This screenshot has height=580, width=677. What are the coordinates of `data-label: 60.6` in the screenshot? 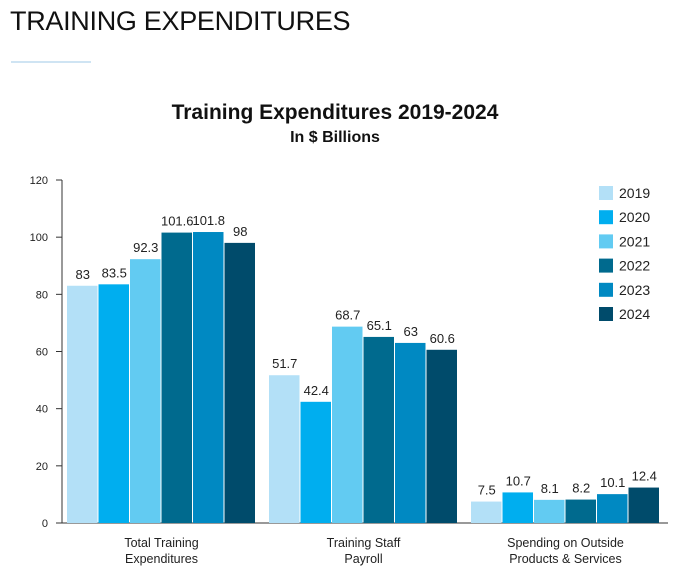 It's located at (442, 338).